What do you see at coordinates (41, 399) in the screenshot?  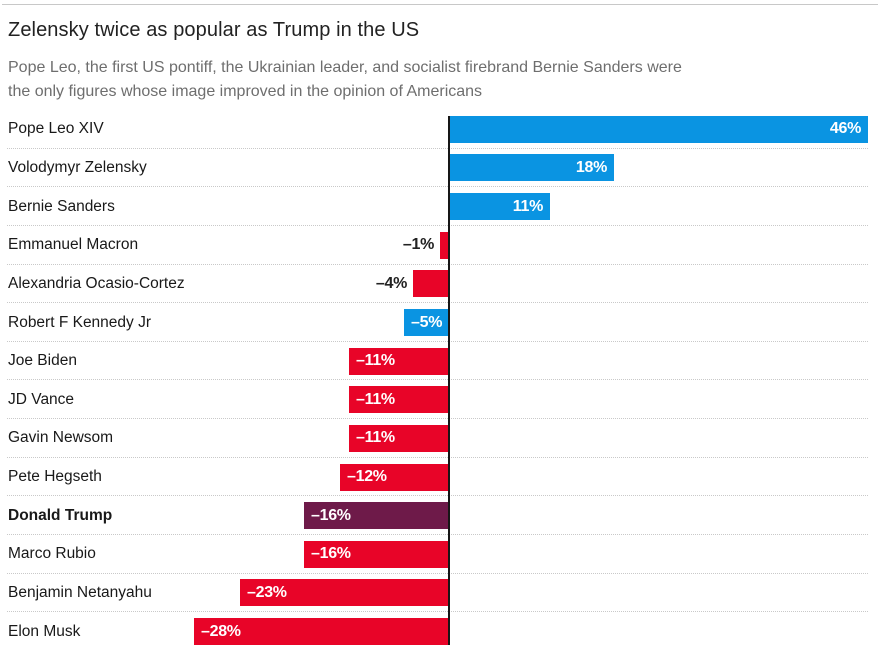 I see `person-name-label: JD Vance` at bounding box center [41, 399].